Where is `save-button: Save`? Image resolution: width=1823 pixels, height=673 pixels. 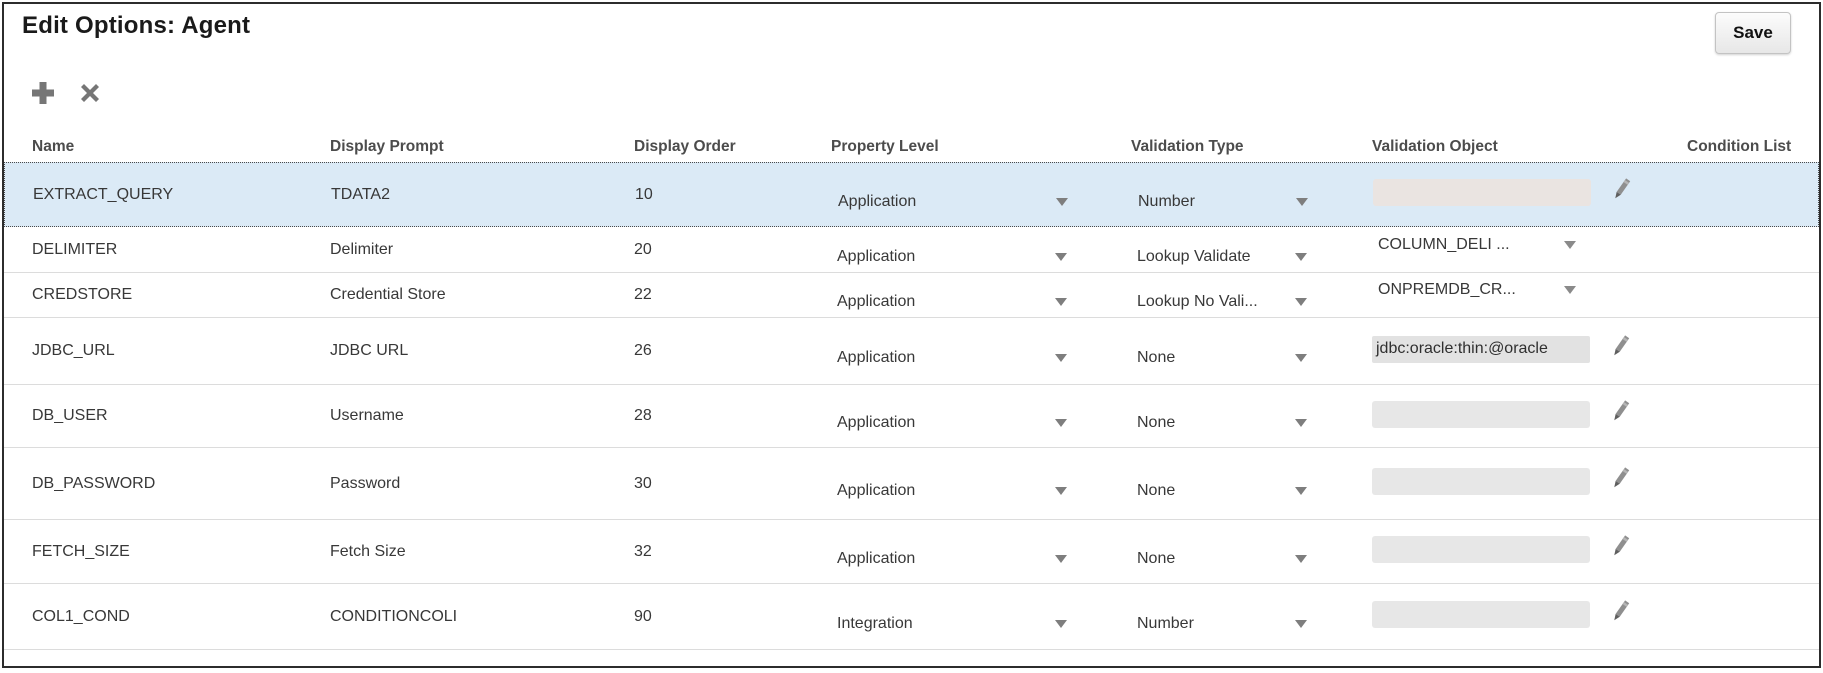 save-button: Save is located at coordinates (1753, 33).